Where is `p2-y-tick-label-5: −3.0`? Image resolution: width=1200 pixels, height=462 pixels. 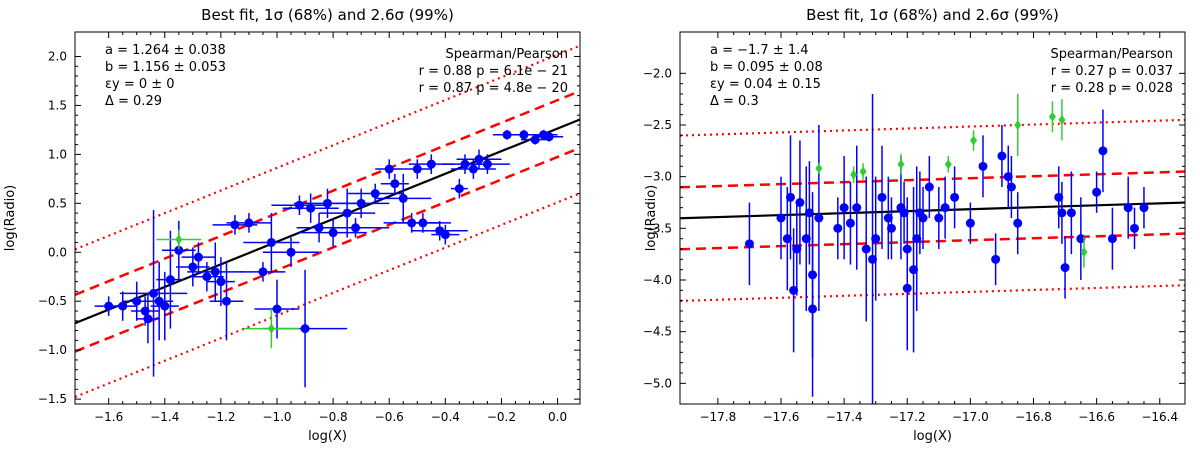 p2-y-tick-label-5: −3.0 is located at coordinates (657, 177).